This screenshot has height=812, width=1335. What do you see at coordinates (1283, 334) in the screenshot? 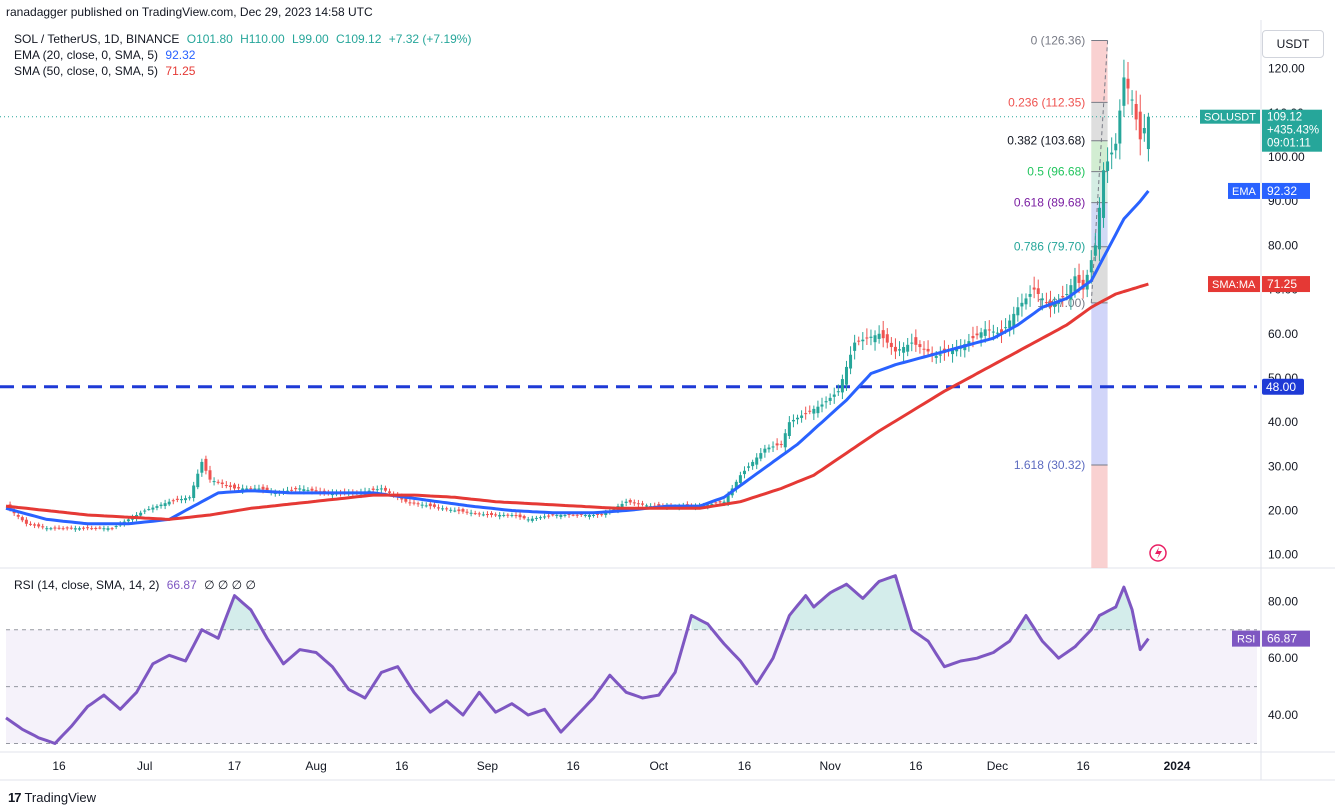
I see `price-tick-label: 60.00` at bounding box center [1283, 334].